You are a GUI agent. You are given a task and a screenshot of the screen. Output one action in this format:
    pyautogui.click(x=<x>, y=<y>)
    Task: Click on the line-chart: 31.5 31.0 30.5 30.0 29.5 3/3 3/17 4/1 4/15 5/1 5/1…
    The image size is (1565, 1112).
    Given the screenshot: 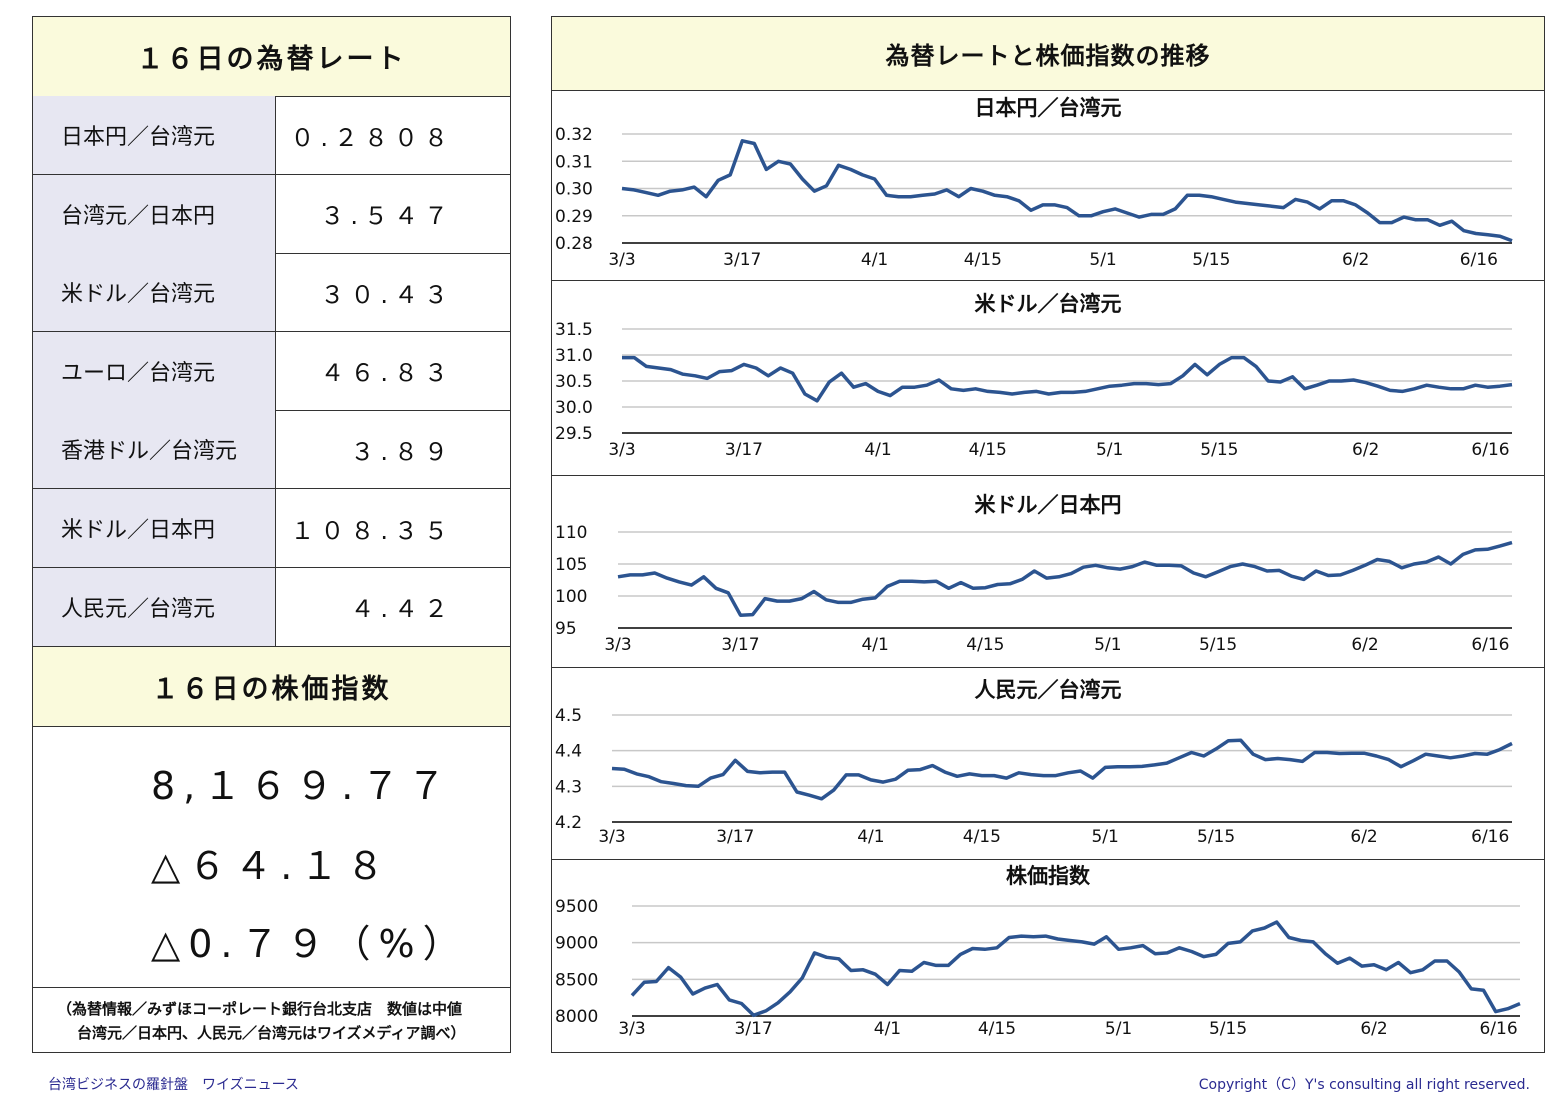 What is the action you would take?
    pyautogui.click(x=1034, y=390)
    